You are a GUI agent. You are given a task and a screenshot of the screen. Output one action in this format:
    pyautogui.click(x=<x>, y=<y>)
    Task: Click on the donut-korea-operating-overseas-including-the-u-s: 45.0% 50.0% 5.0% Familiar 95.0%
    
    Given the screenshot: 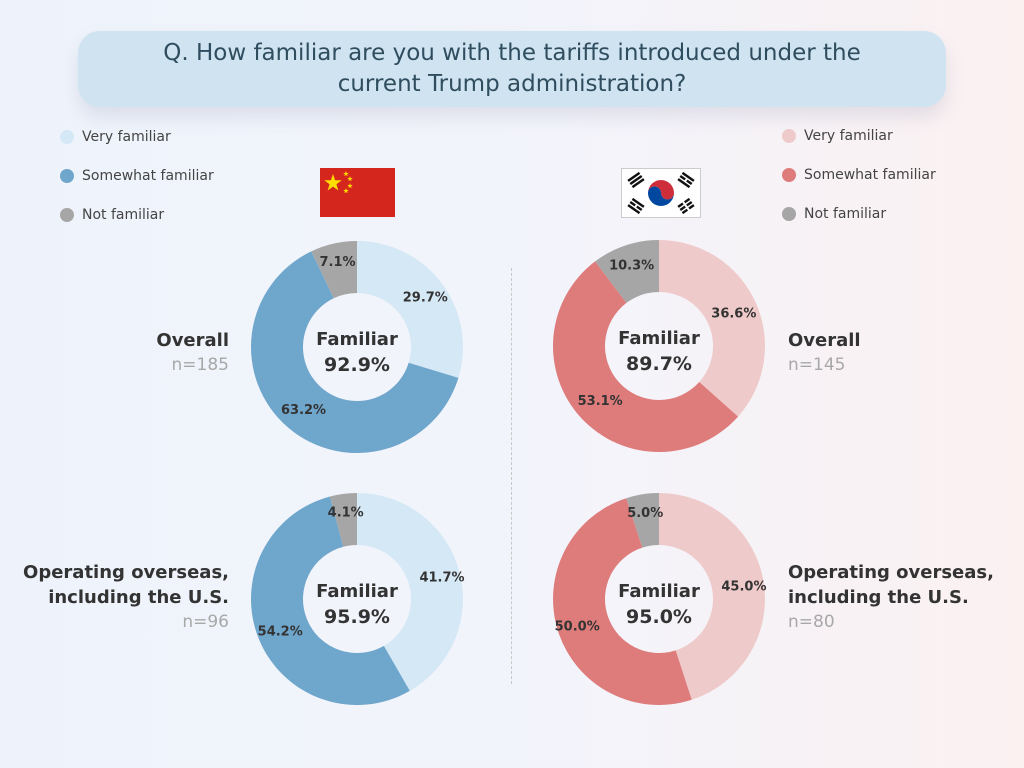 What is the action you would take?
    pyautogui.click(x=659, y=599)
    